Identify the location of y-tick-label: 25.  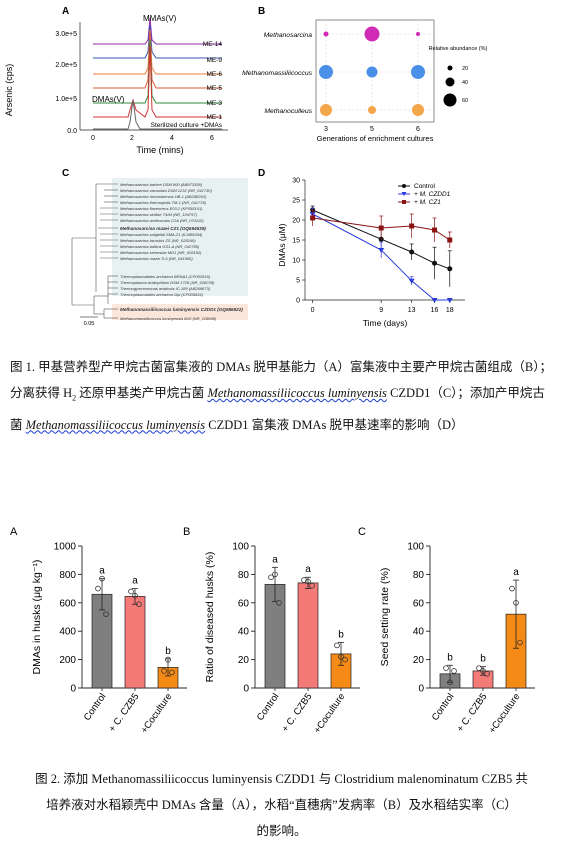
(296, 201).